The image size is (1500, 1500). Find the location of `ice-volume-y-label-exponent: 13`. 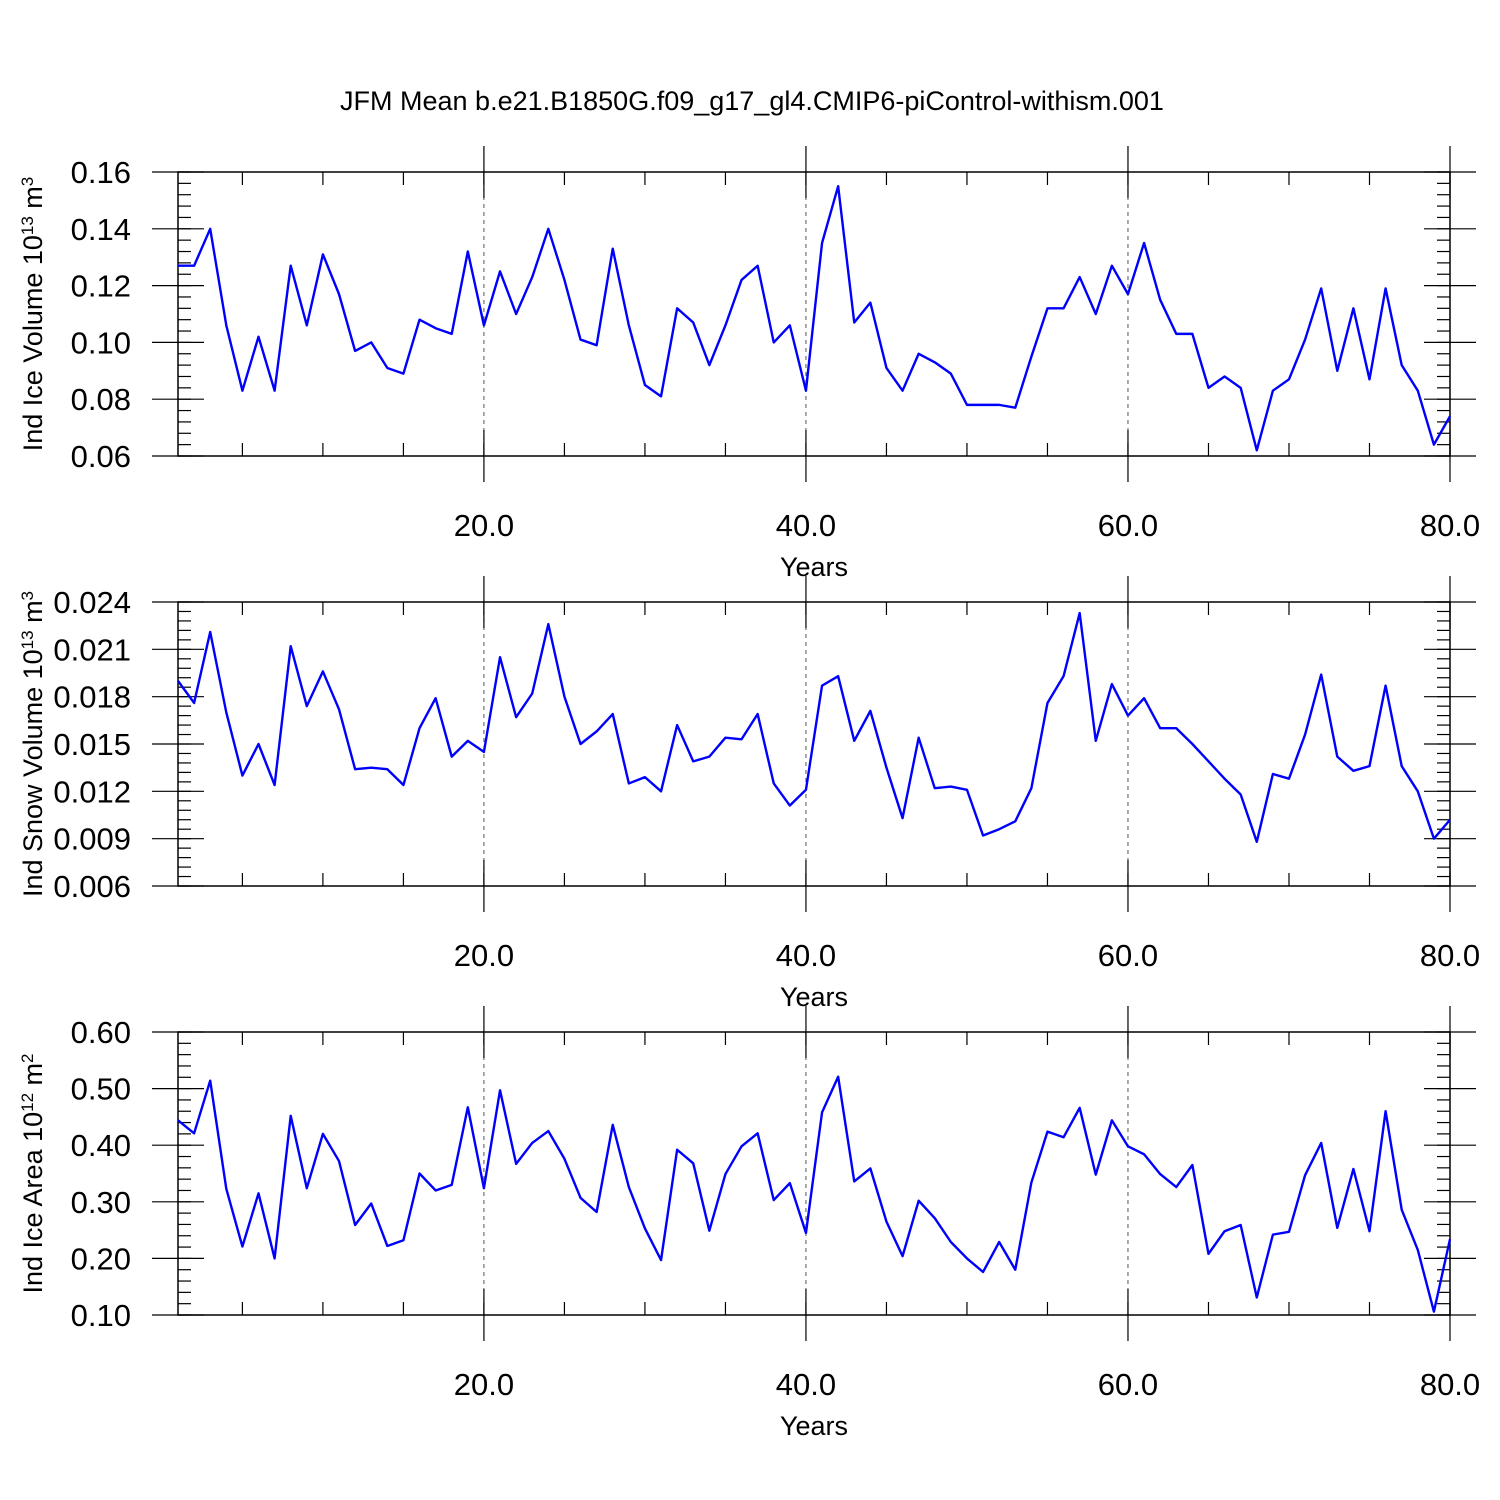

ice-volume-y-label-exponent: 13 is located at coordinates (27, 225).